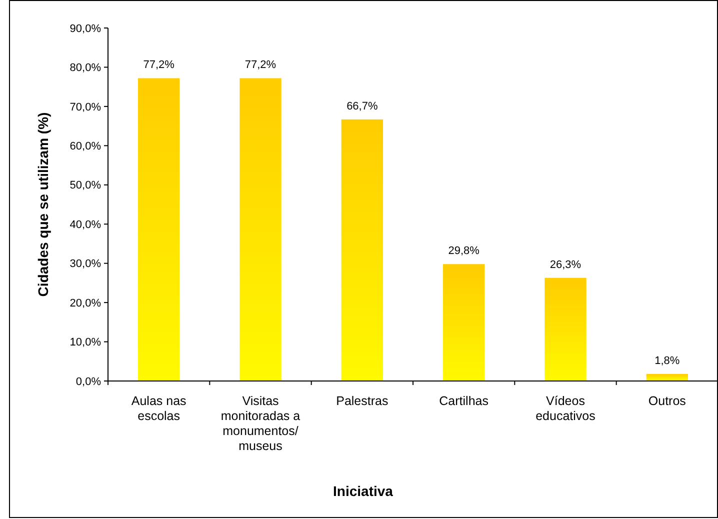 The image size is (718, 519). Describe the element at coordinates (86, 224) in the screenshot. I see `y-tick-label: 40,0%` at that location.